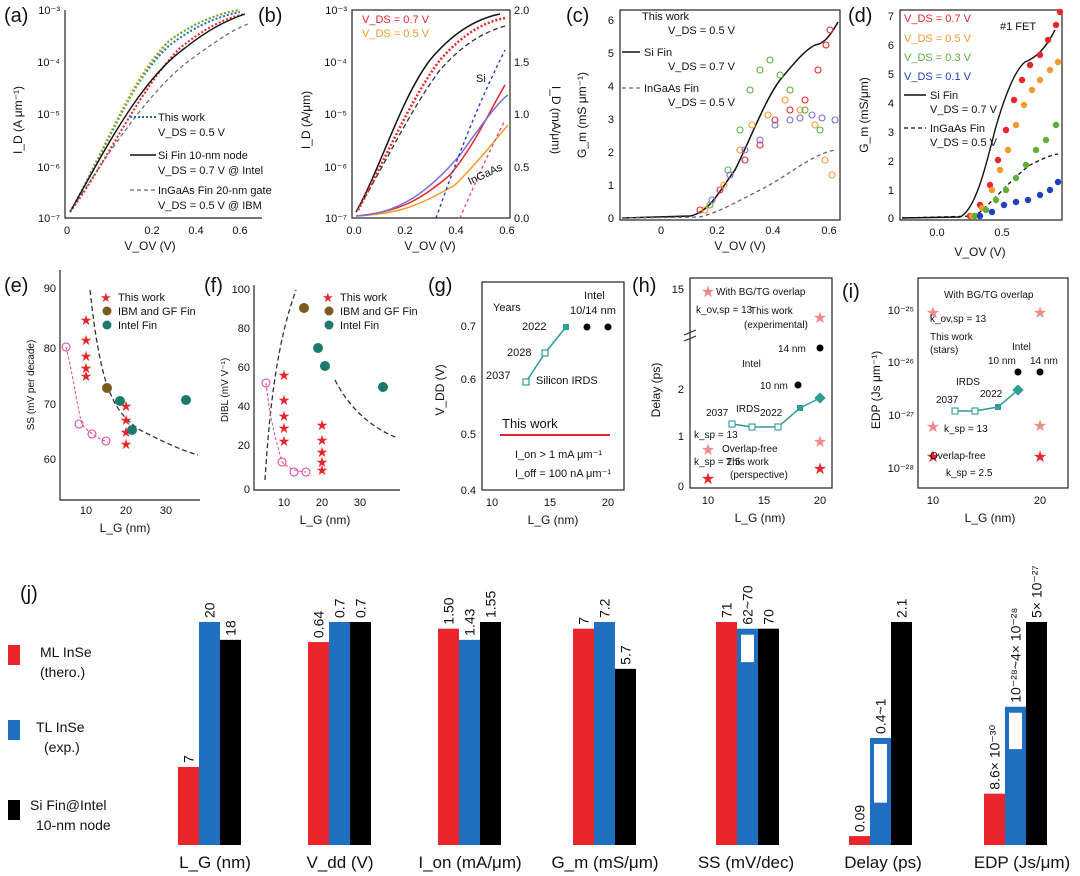  Describe the element at coordinates (507, 308) in the screenshot. I see `text: Years` at that location.